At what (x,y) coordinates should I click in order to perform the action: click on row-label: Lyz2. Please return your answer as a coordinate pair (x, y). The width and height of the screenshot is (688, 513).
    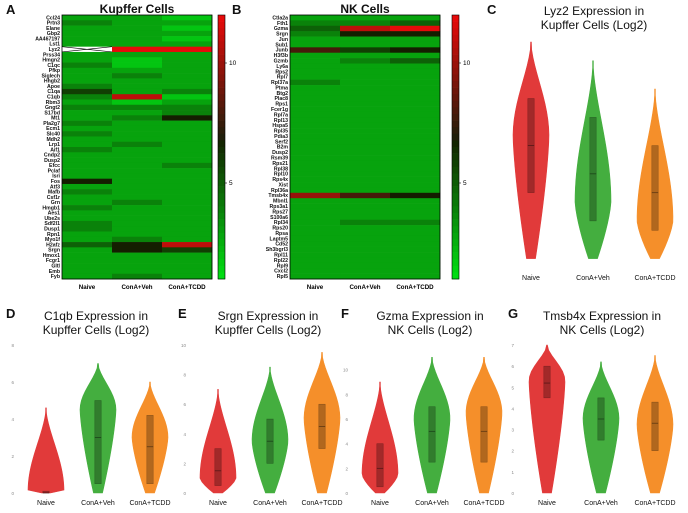
    Looking at the image, I should click on (54, 50).